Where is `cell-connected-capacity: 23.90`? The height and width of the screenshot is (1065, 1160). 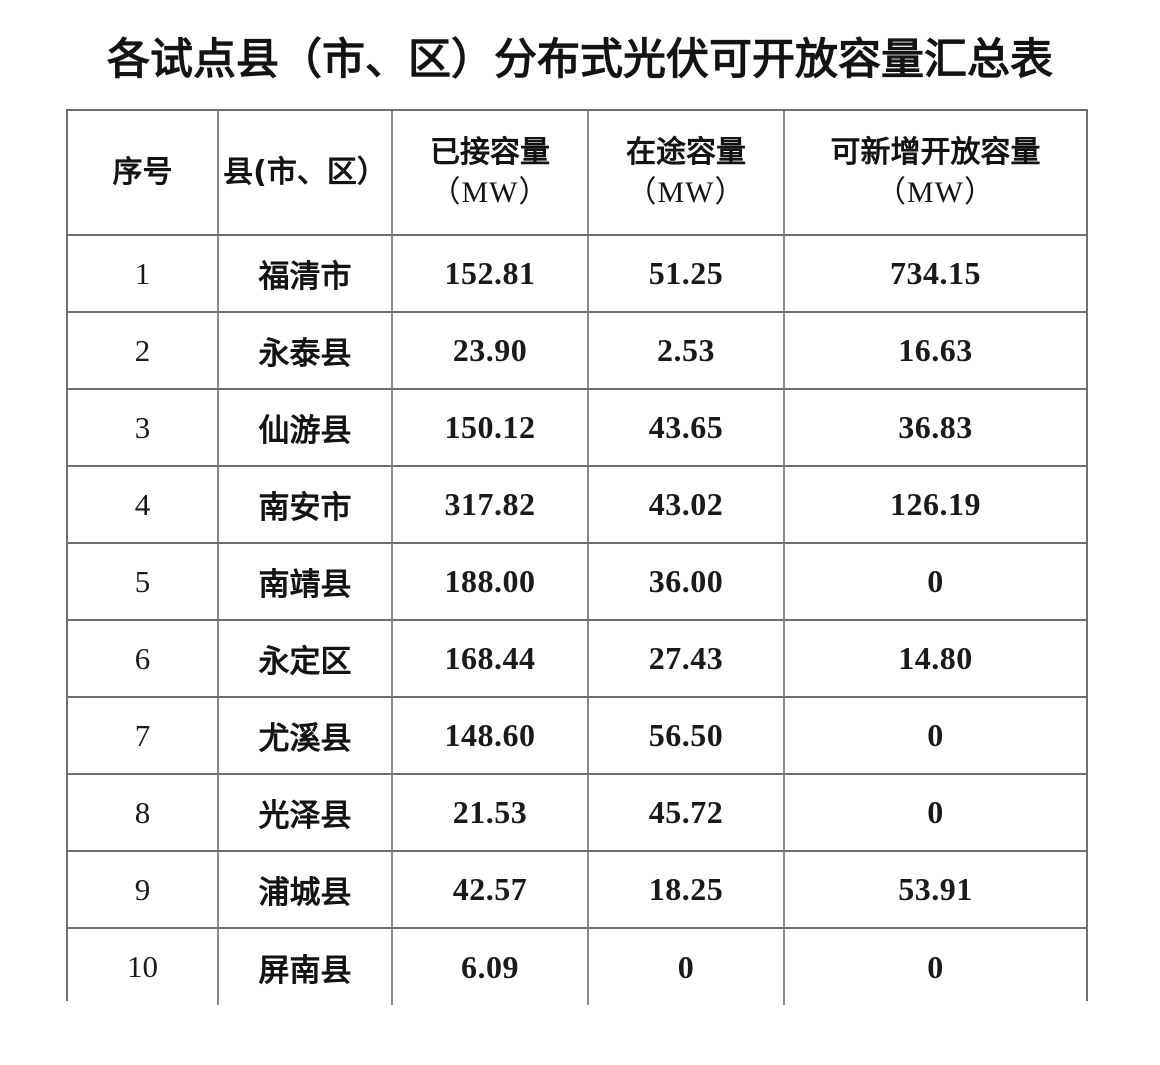
cell-connected-capacity: 23.90 is located at coordinates (490, 351).